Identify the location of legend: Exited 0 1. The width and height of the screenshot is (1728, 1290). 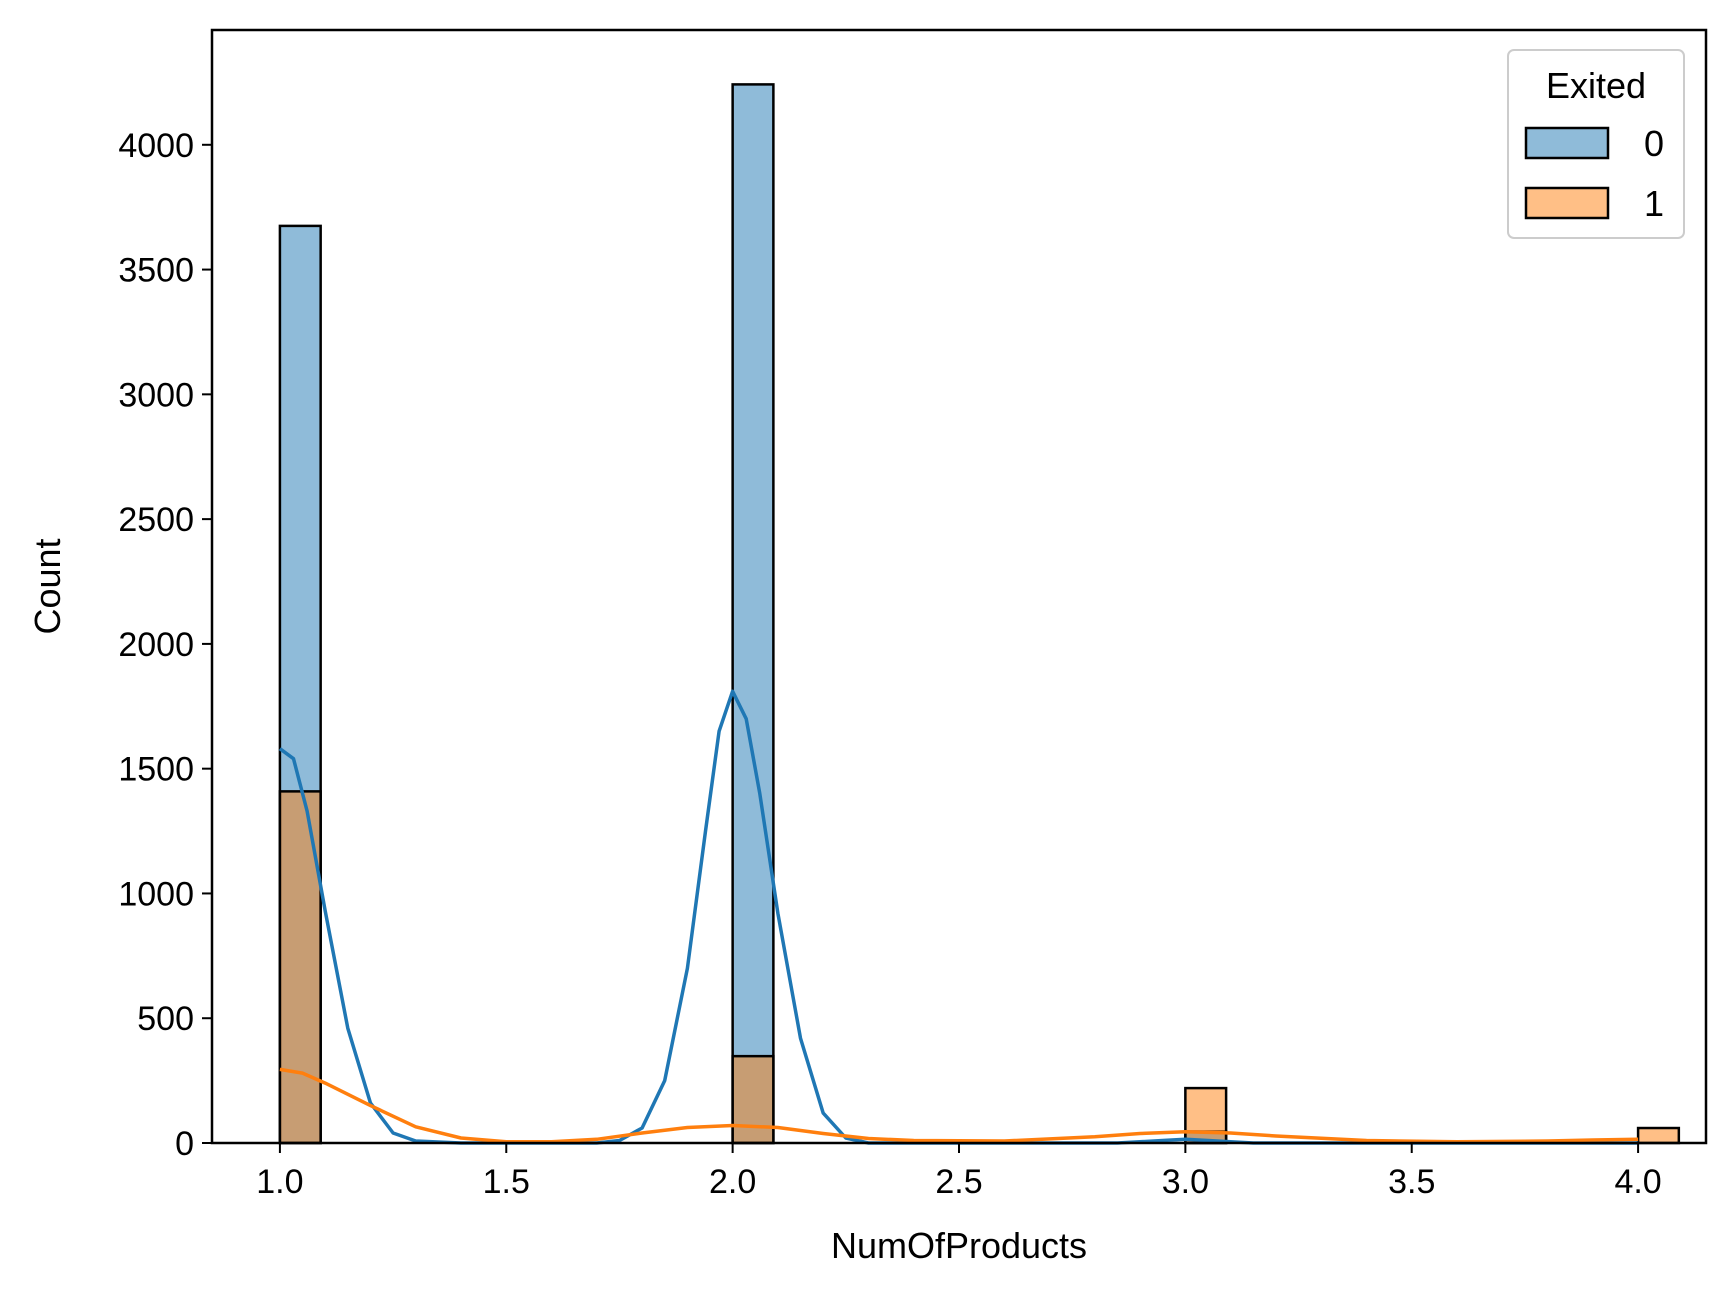
(1596, 144).